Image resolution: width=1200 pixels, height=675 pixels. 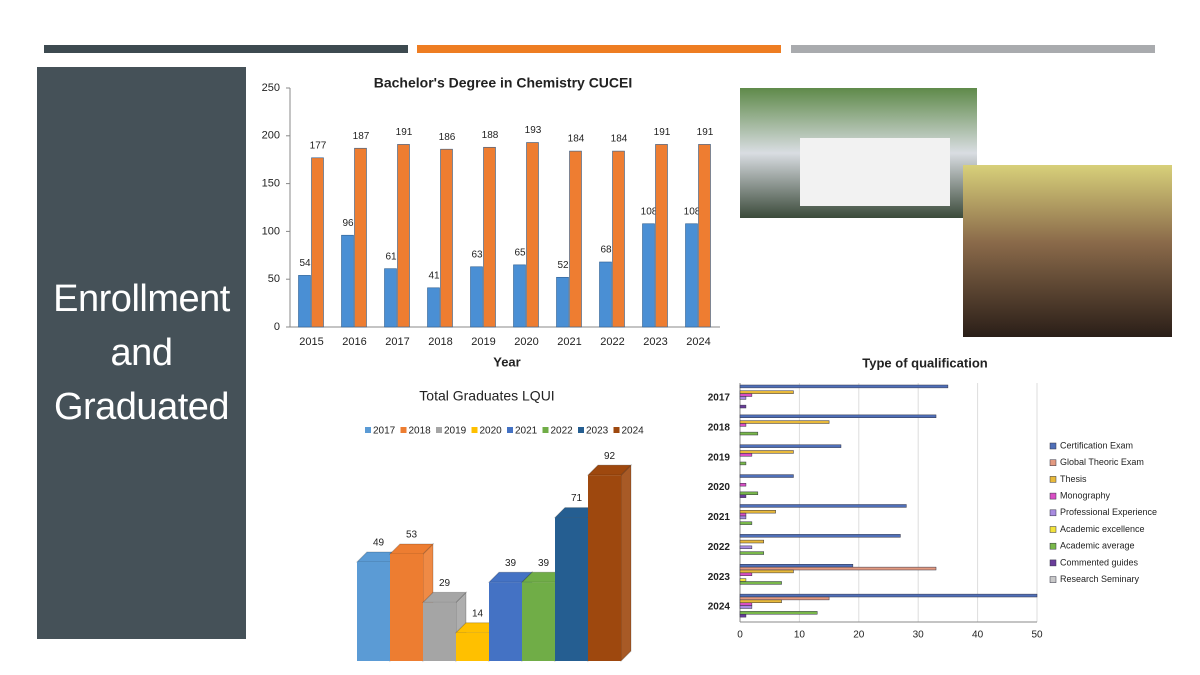 I want to click on legend-label: Research Seminary, so click(x=1100, y=579).